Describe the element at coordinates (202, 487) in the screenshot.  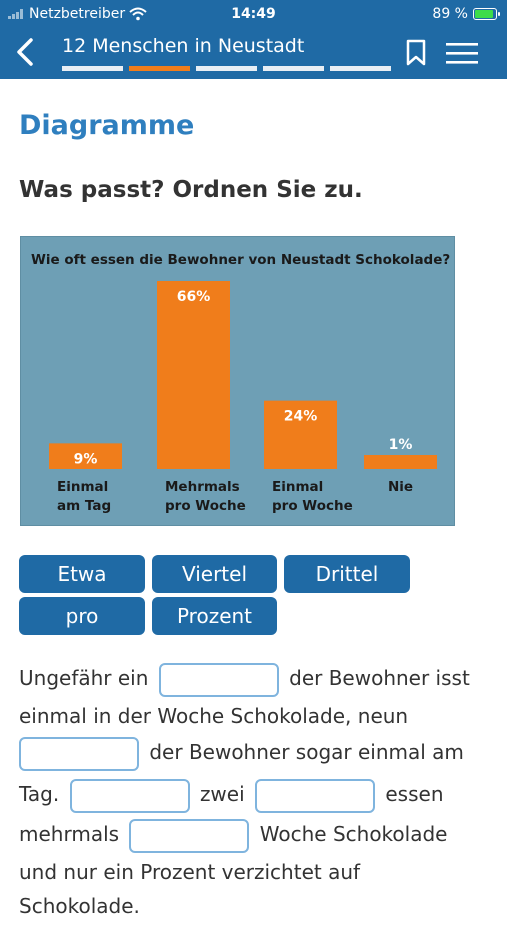
I see `category-label: Mehrmals` at that location.